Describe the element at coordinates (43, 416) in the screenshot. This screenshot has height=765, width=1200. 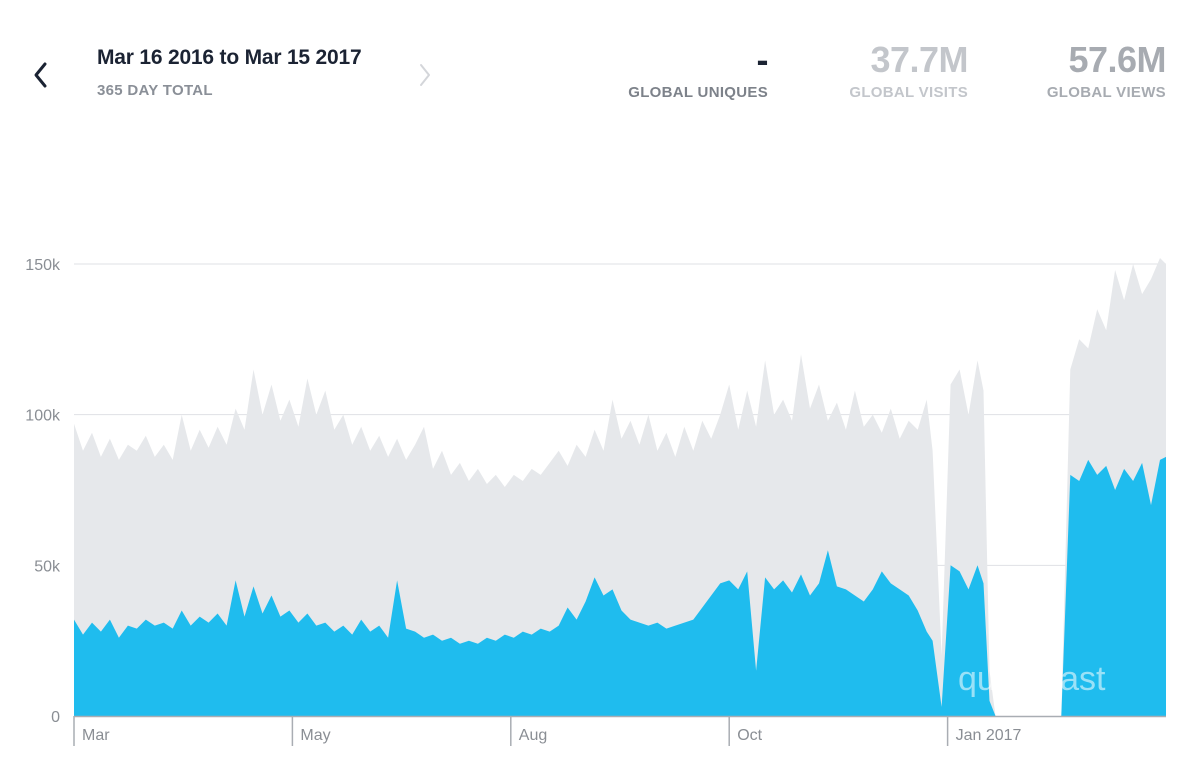
I see `y-tick-label: 100k` at that location.